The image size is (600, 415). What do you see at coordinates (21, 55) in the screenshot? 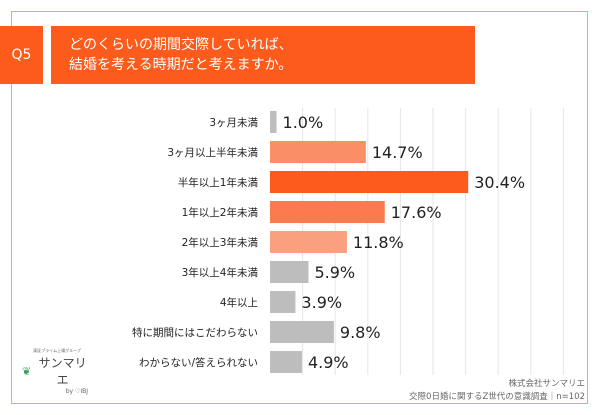
I see `question-number: Q5` at bounding box center [21, 55].